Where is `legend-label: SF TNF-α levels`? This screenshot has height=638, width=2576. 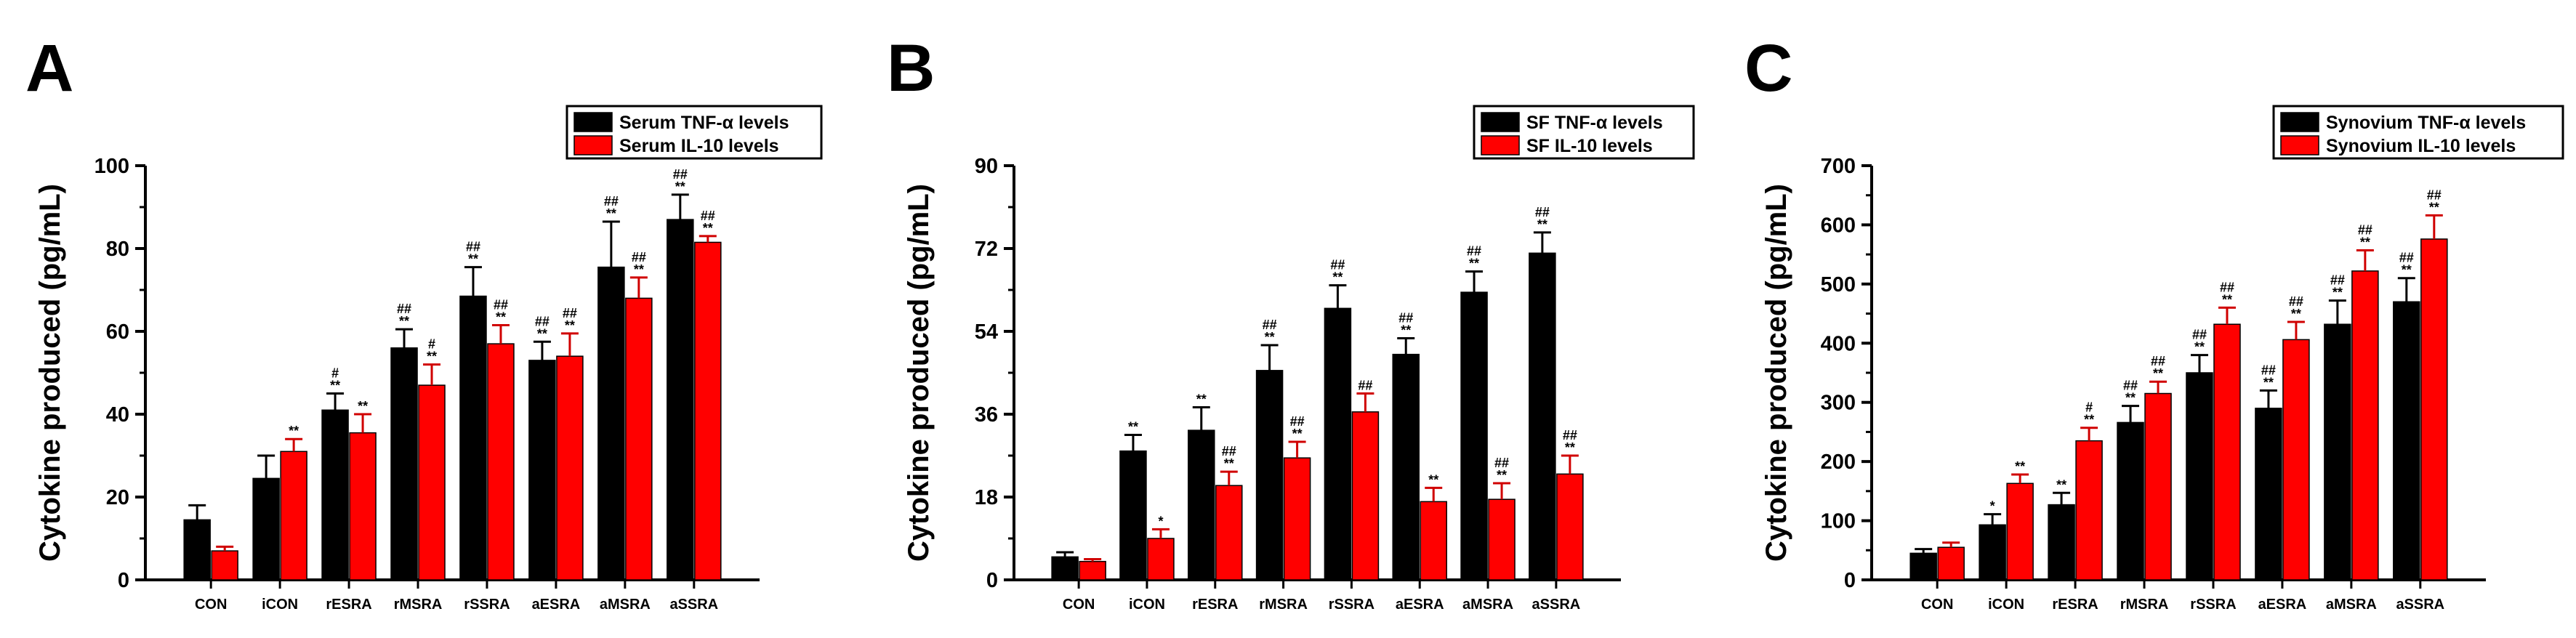 legend-label: SF TNF-α levels is located at coordinates (1594, 123).